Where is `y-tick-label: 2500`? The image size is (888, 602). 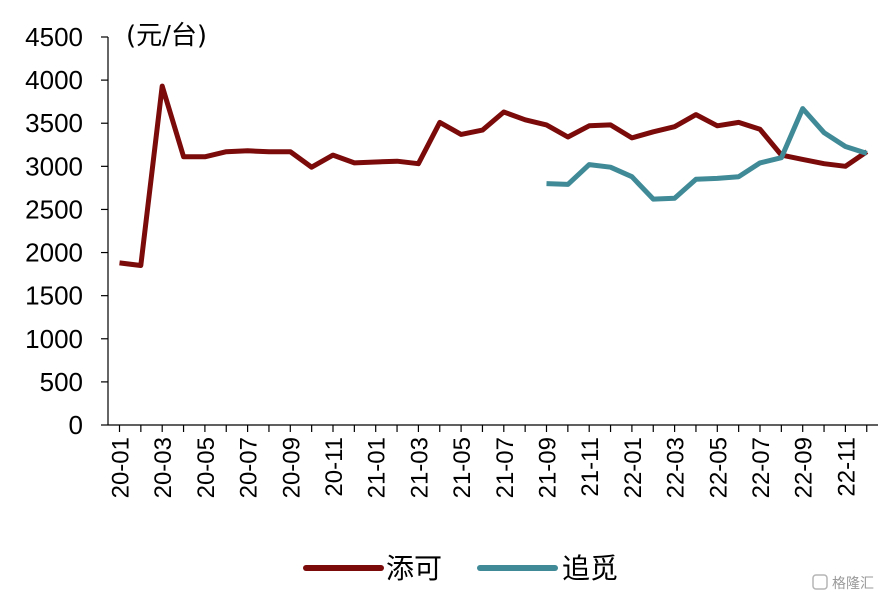 y-tick-label: 2500 is located at coordinates (54, 209).